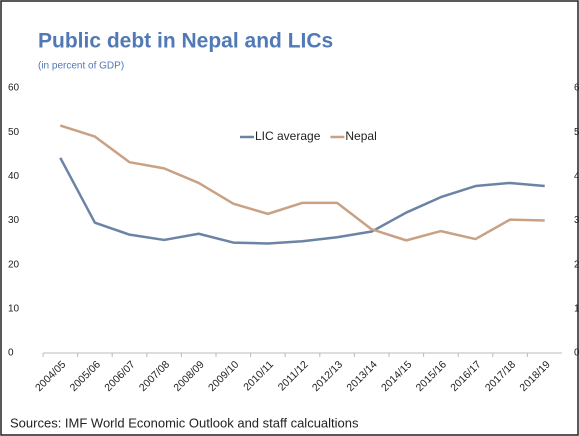  What do you see at coordinates (576, 176) in the screenshot?
I see `y2-tick-label: 40` at bounding box center [576, 176].